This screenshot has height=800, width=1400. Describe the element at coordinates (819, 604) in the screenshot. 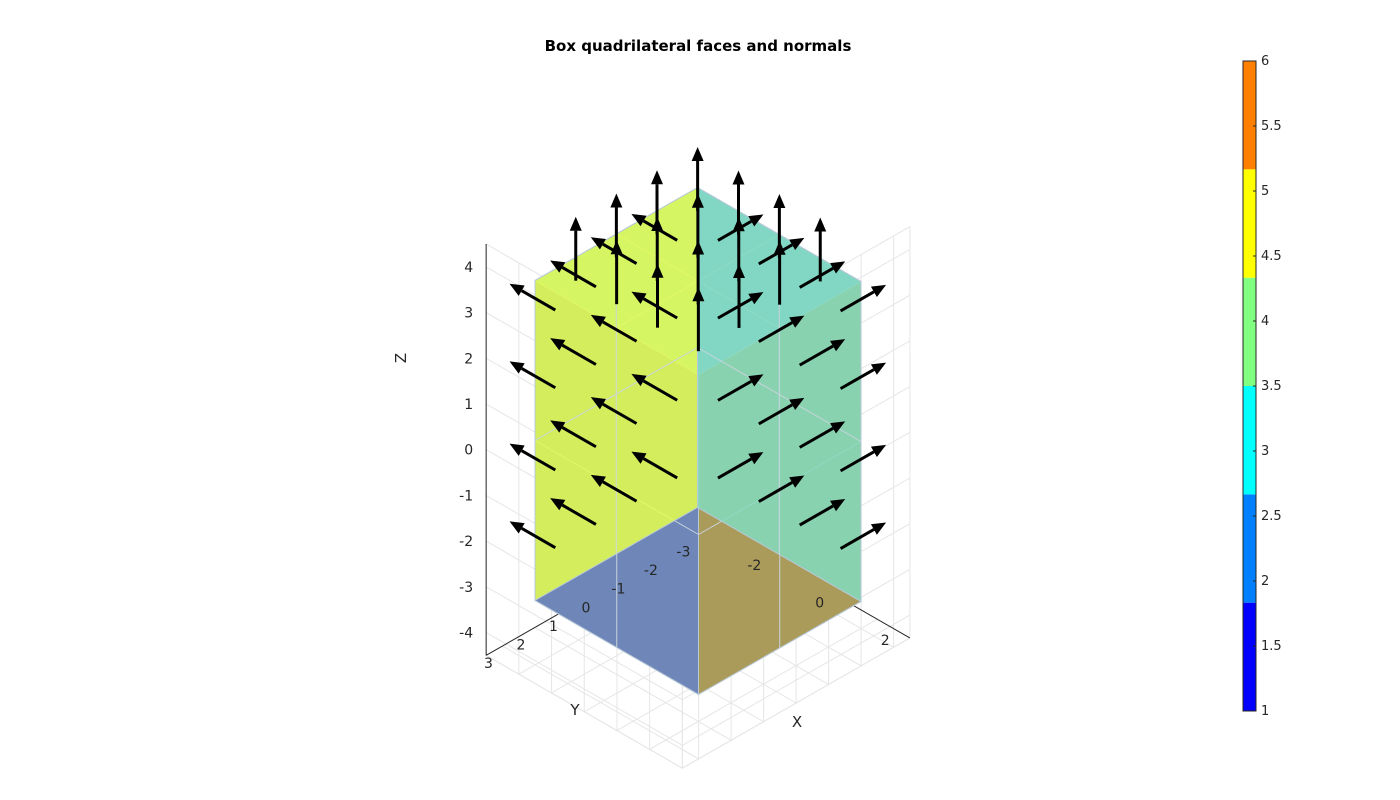

I see `x-tick-label: 0` at that location.